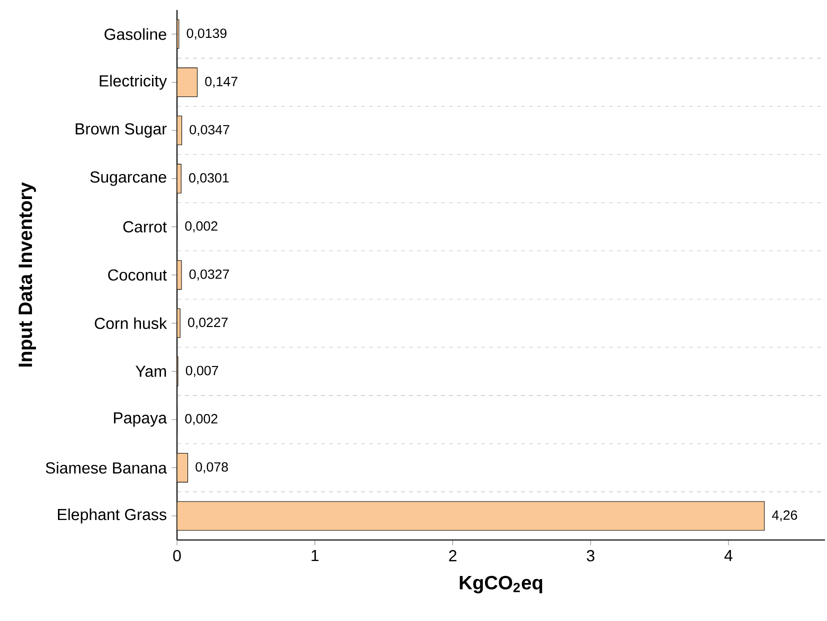 This screenshot has width=827, height=621. I want to click on y-tick-label: Brown Sugar, so click(121, 130).